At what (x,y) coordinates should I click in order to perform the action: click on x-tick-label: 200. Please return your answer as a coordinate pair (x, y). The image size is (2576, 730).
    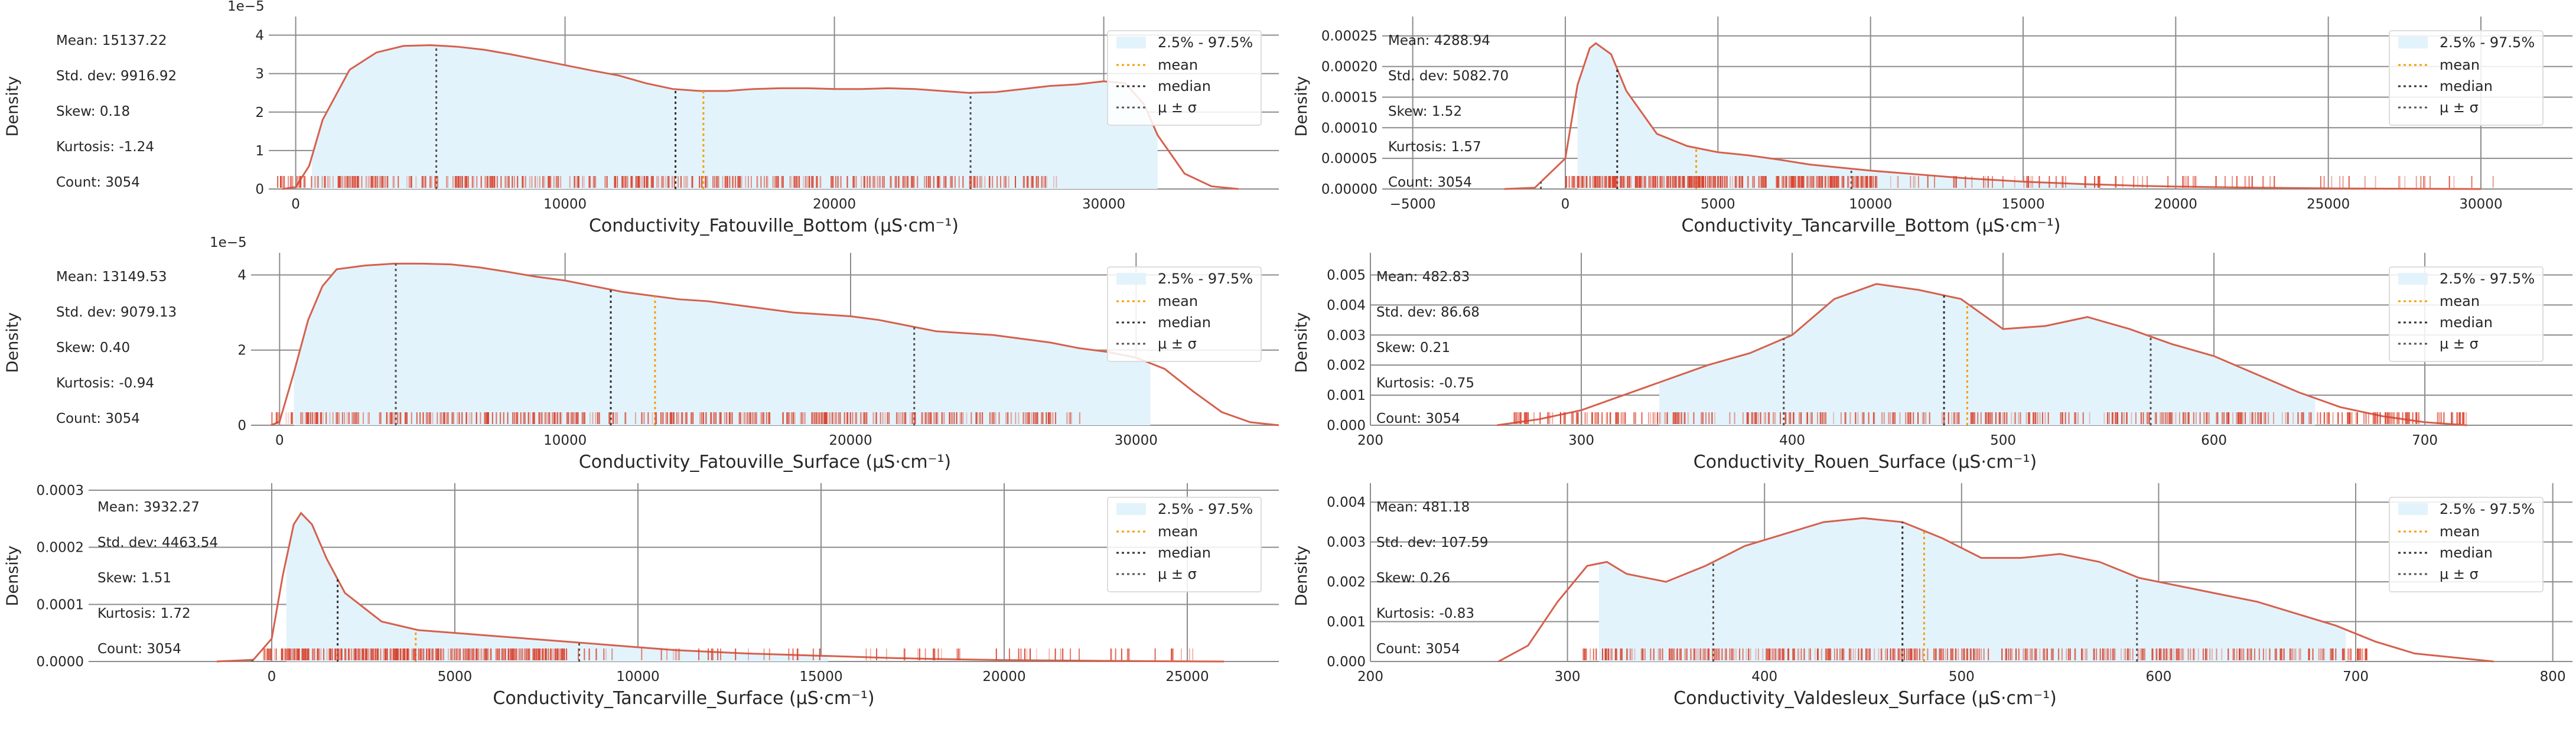
    Looking at the image, I should click on (1370, 677).